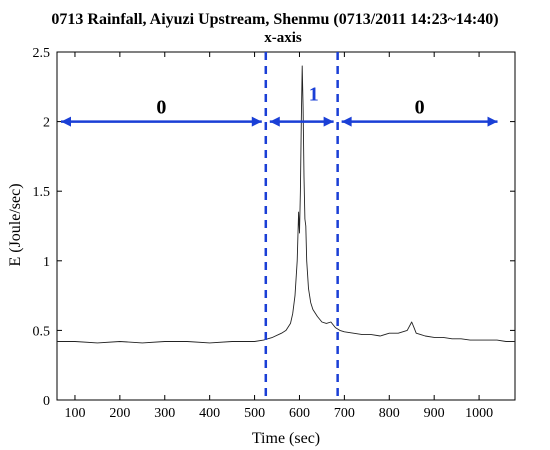 Image resolution: width=550 pixels, height=450 pixels. What do you see at coordinates (164, 413) in the screenshot?
I see `x-tick-label: 300` at bounding box center [164, 413].